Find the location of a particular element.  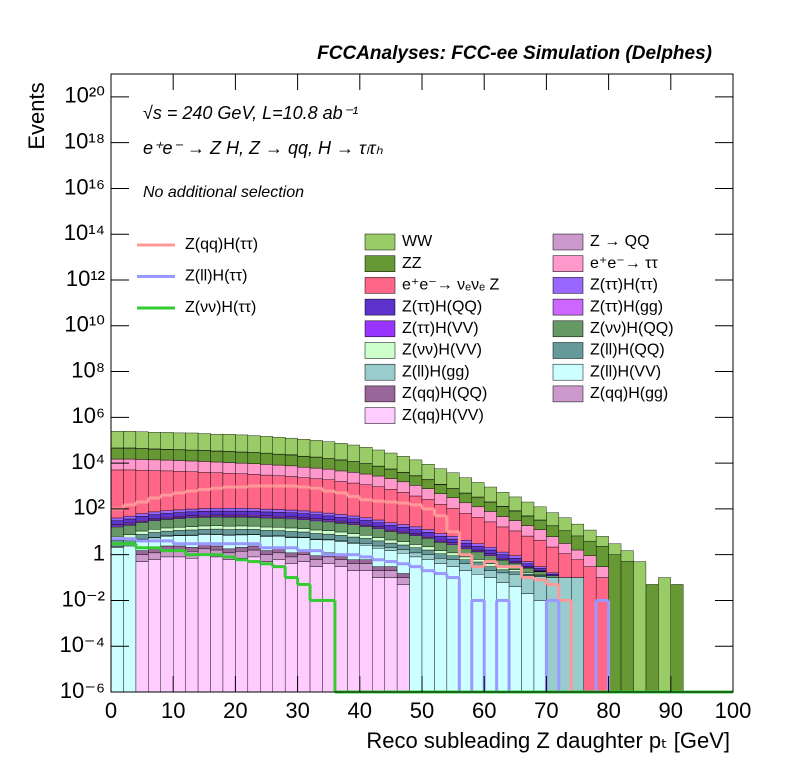

y-tick-label: 10⁻⁶ is located at coordinates (82, 690).